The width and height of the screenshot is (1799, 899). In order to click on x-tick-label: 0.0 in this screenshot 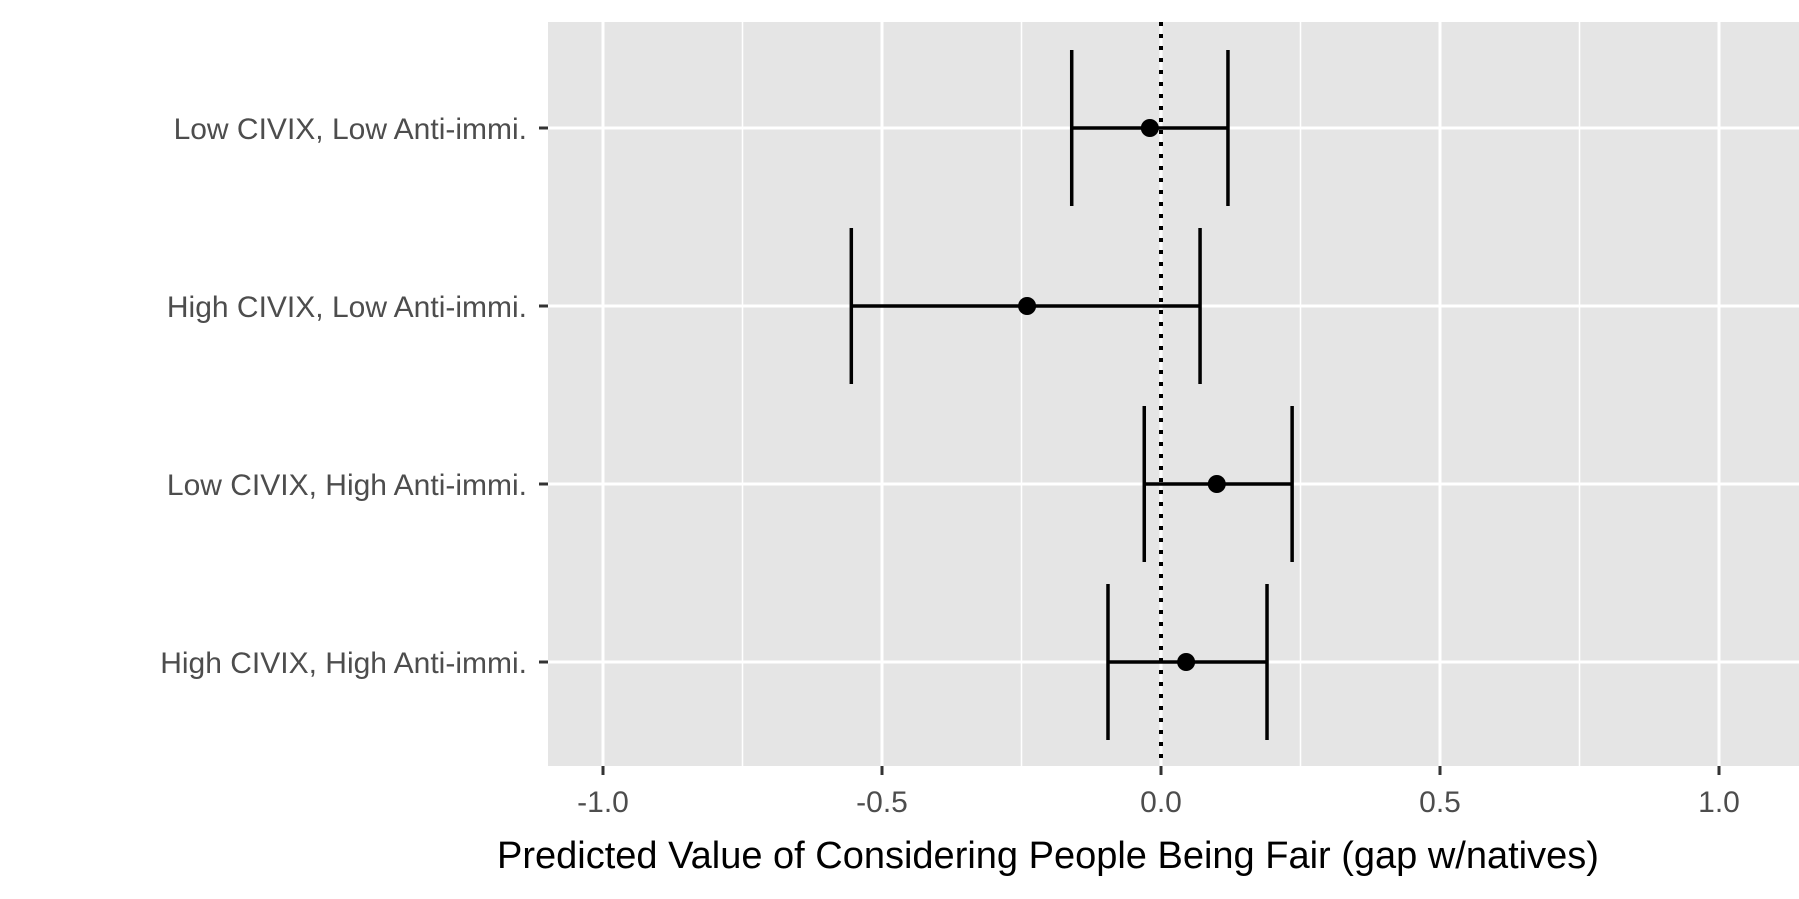, I will do `click(1161, 802)`.